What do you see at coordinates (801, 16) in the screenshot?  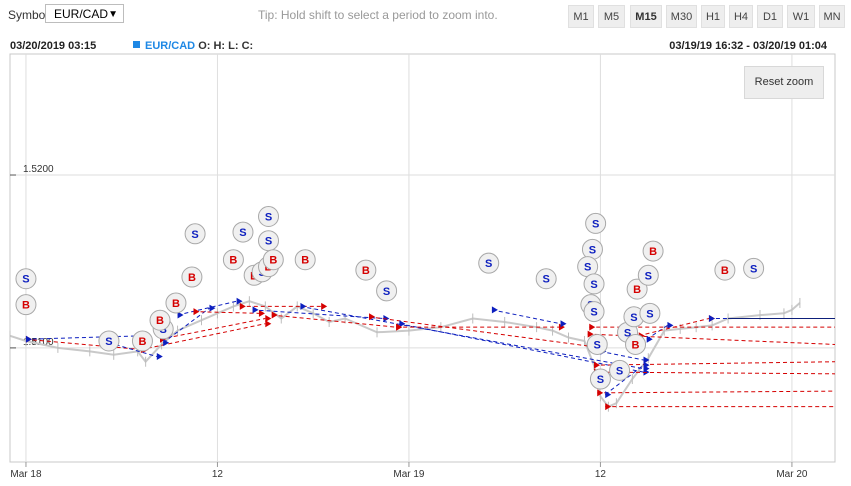 I see `timeframe-button-w1: W1` at bounding box center [801, 16].